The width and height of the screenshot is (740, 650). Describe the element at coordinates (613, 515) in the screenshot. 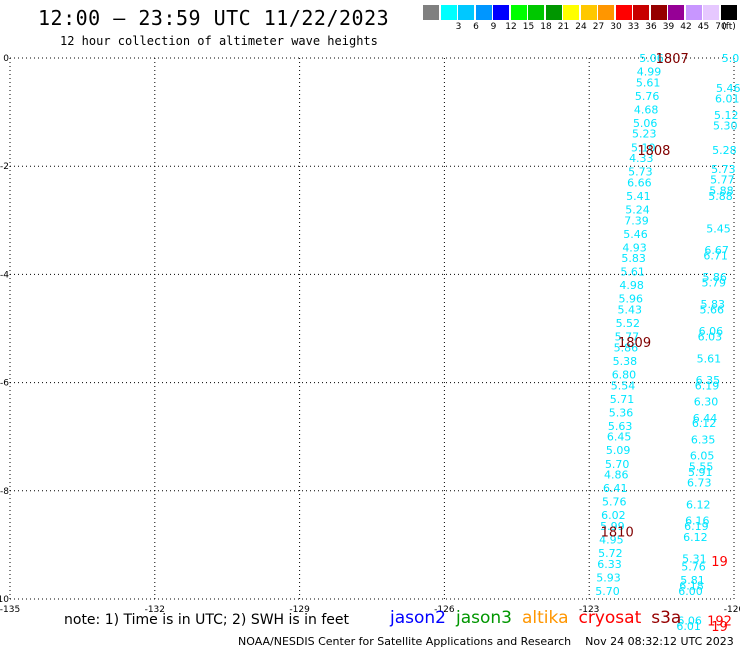

I see `wave-height-point: 6.02` at that location.